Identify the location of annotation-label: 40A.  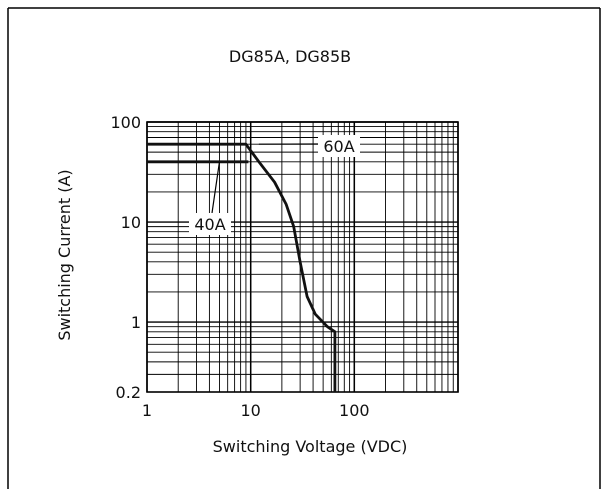
(209, 224).